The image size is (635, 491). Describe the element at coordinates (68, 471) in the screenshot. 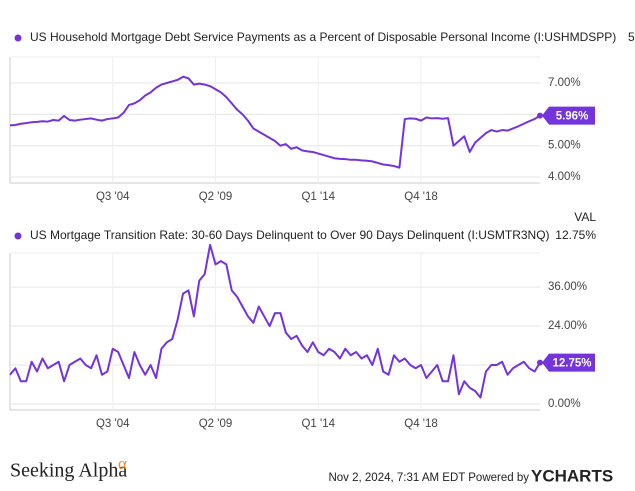

I see `brand: Seeking Alpha` at that location.